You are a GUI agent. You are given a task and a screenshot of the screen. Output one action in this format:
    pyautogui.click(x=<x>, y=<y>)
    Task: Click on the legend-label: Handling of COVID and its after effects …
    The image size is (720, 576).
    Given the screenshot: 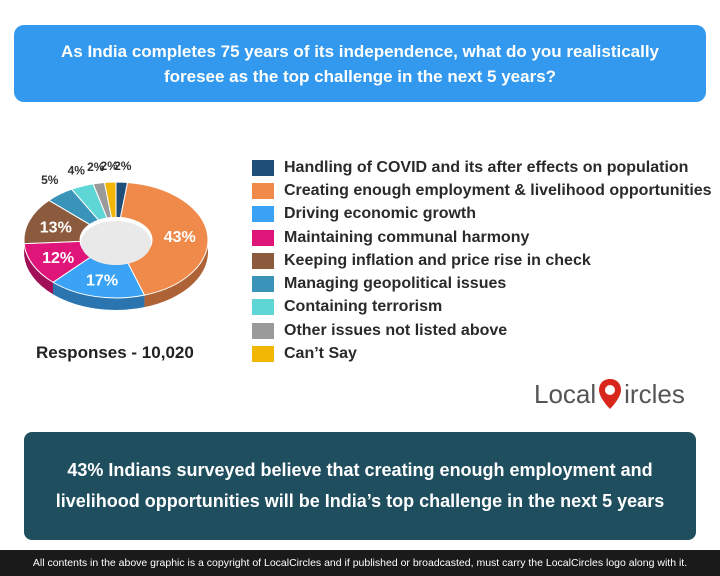 What is the action you would take?
    pyautogui.click(x=486, y=167)
    